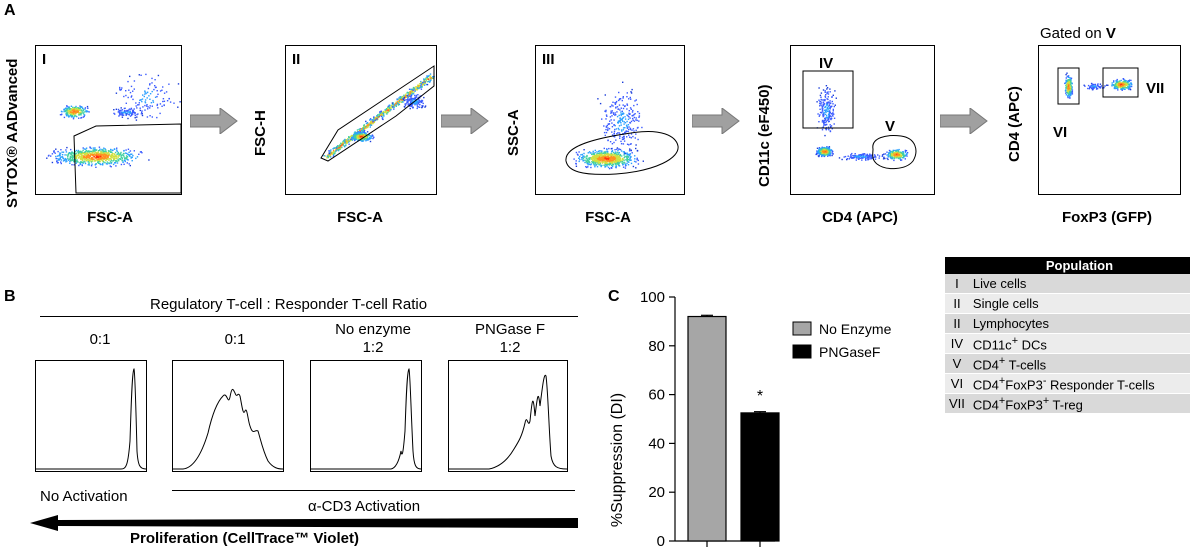  What do you see at coordinates (957, 403) in the screenshot?
I see `row-num: VII` at bounding box center [957, 403].